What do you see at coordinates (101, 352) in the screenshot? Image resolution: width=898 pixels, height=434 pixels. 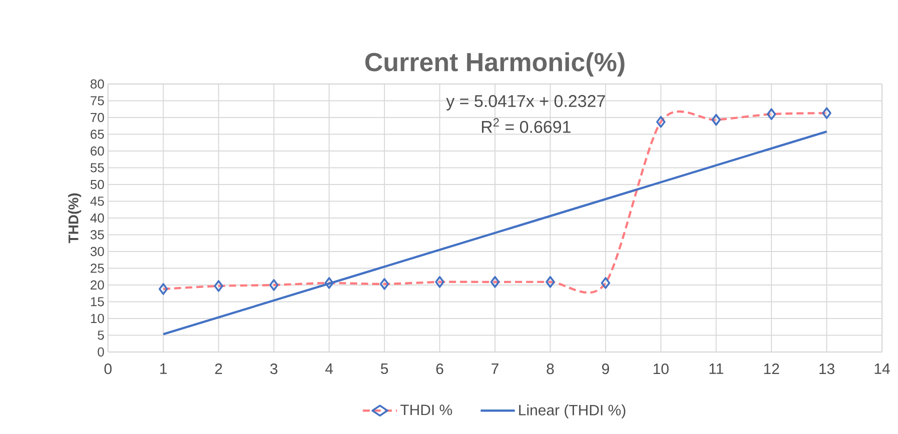 I see `y-tick-label: 0` at bounding box center [101, 352].